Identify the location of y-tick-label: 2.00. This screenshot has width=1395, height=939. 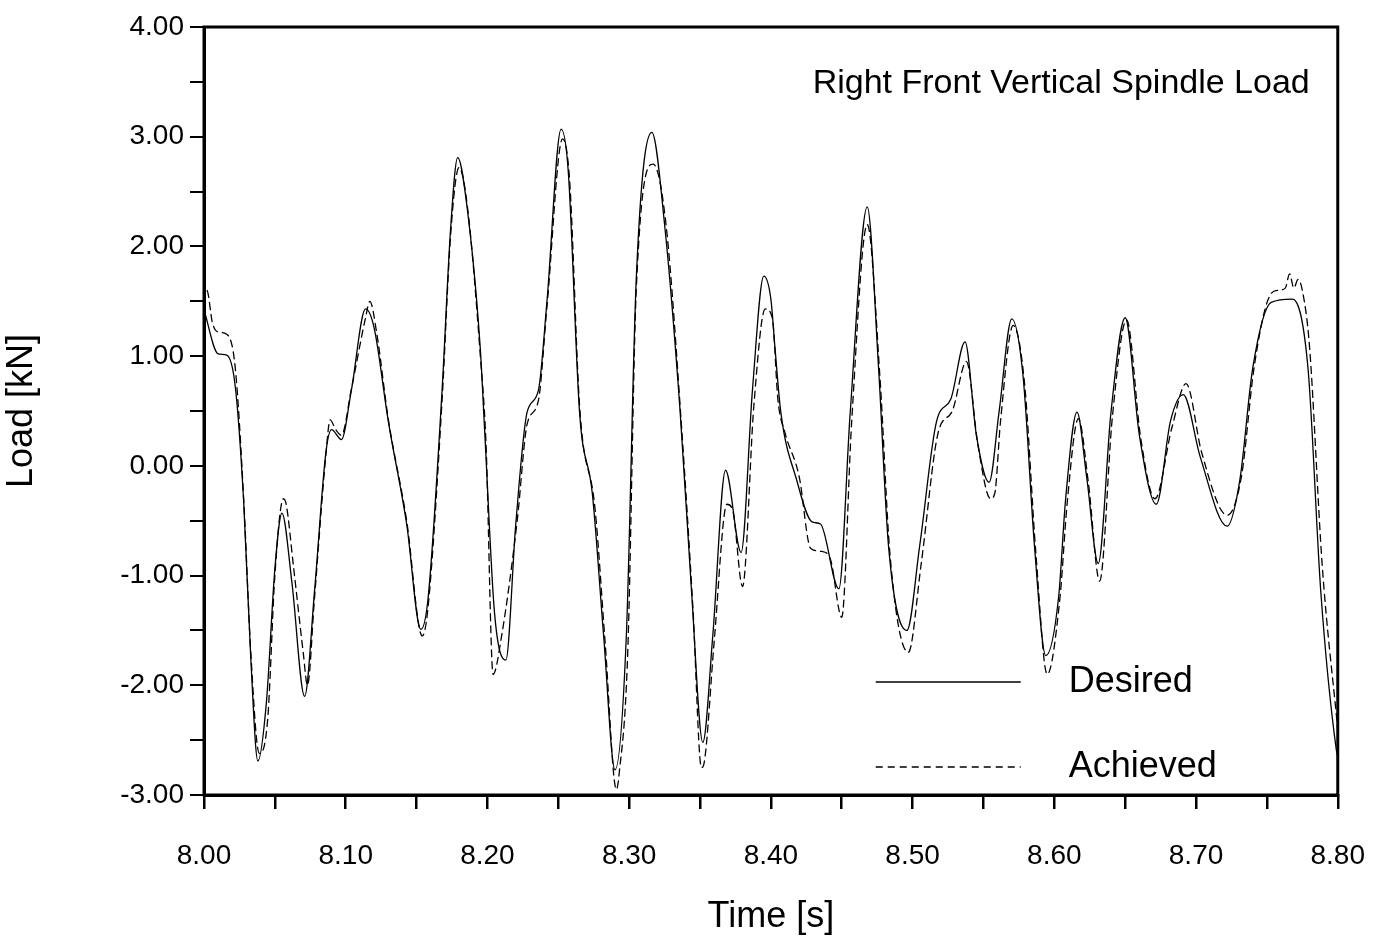
(156, 245).